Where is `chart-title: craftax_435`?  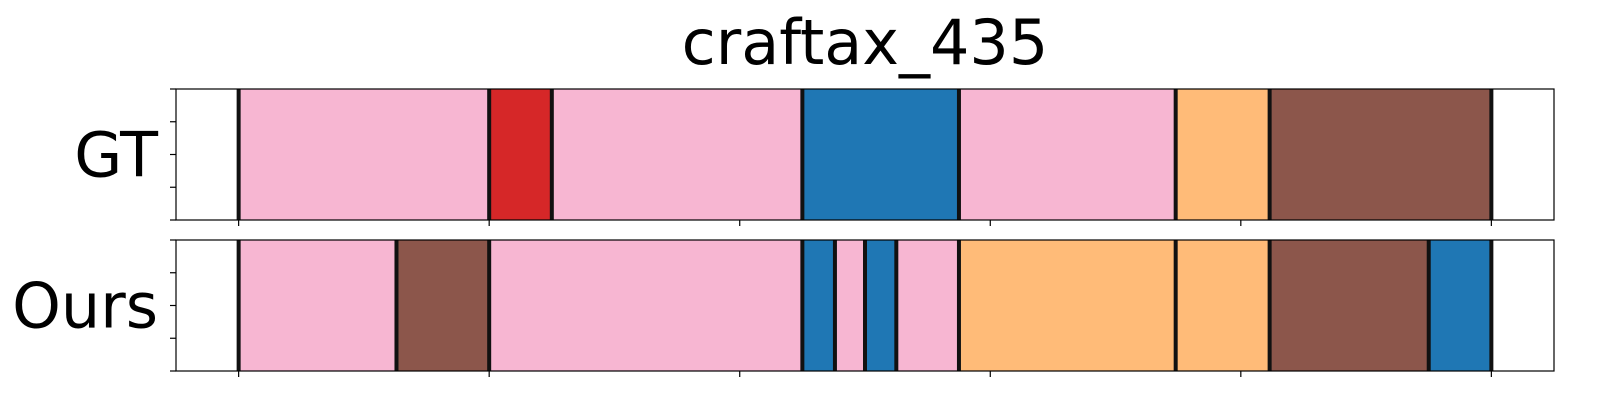 chart-title: craftax_435 is located at coordinates (865, 42).